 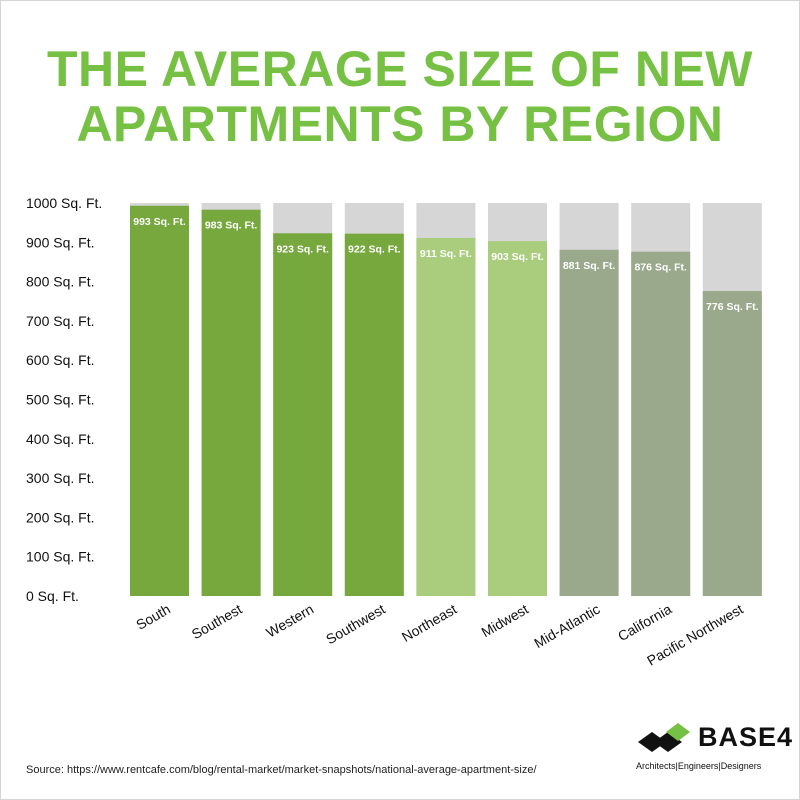 What do you see at coordinates (589, 266) in the screenshot?
I see `bar-value-label: 881 Sq. Ft.` at bounding box center [589, 266].